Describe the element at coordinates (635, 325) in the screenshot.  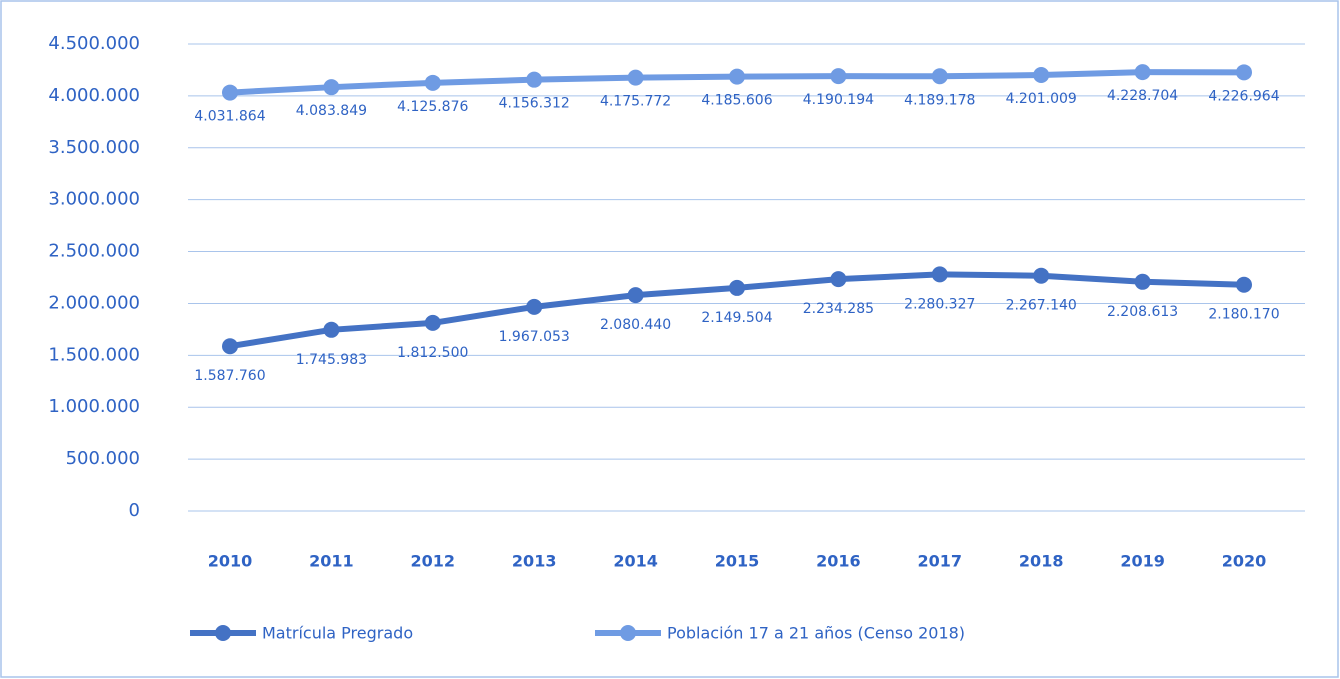
I see `data-label: 2.080.440` at that location.